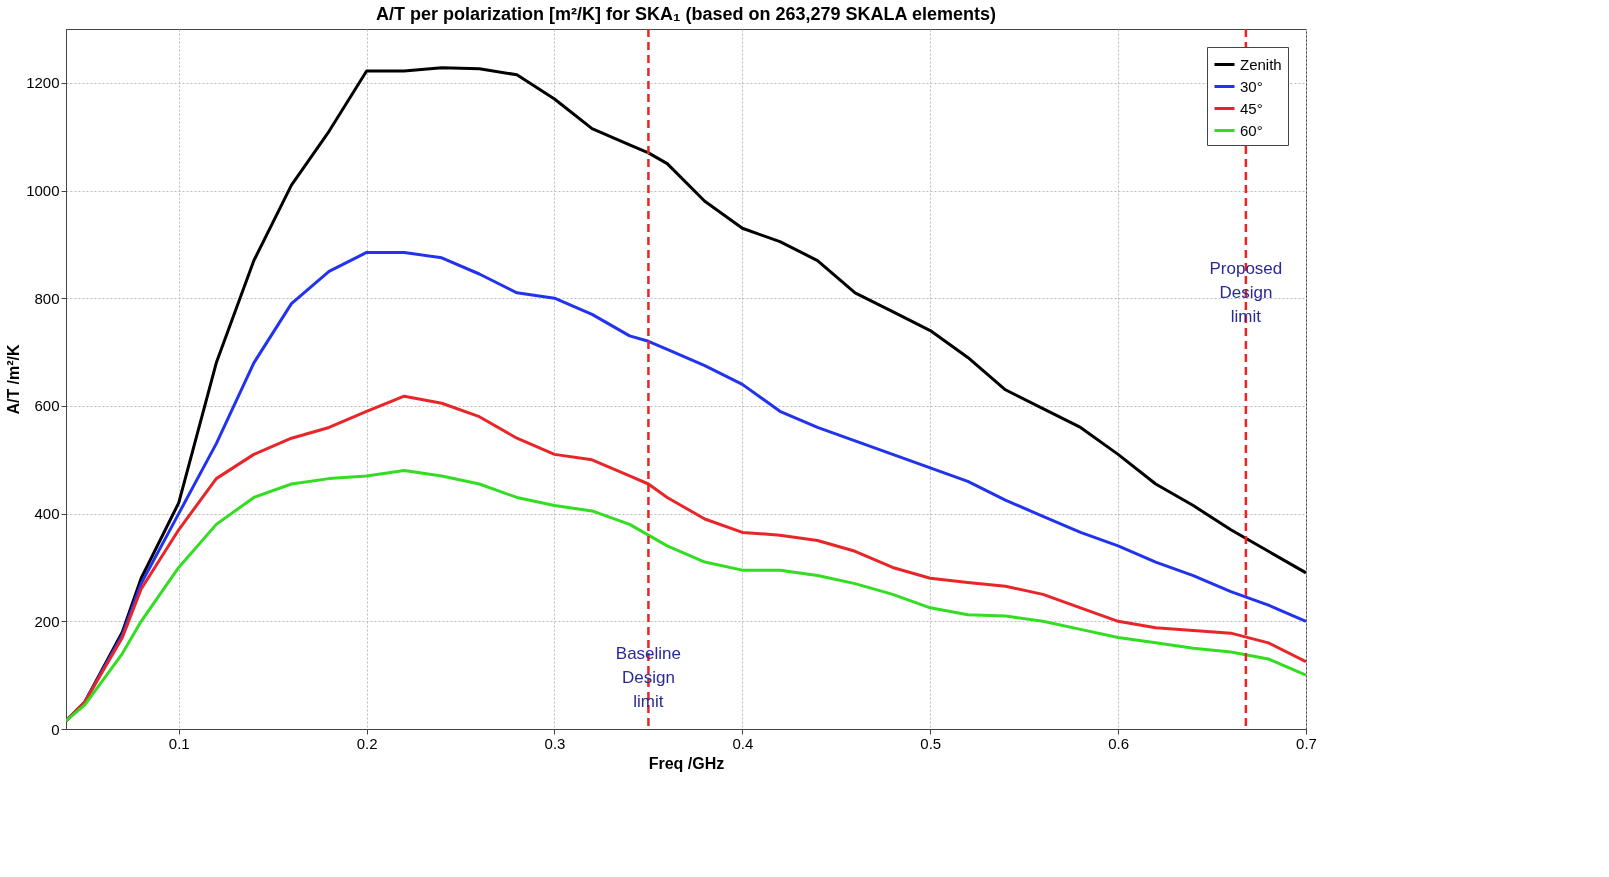 This screenshot has height=877, width=1609. I want to click on x-tick-label: 0.2, so click(367, 743).